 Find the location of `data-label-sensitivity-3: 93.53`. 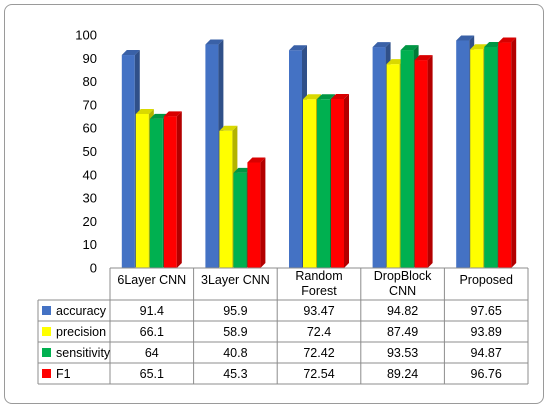

data-label-sensitivity-3: 93.53 is located at coordinates (402, 353).